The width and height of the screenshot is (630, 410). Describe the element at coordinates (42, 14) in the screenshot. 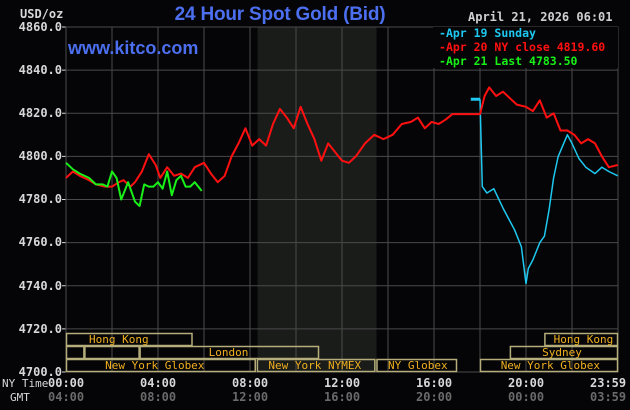

I see `y-axis-unit: USD/oz` at that location.